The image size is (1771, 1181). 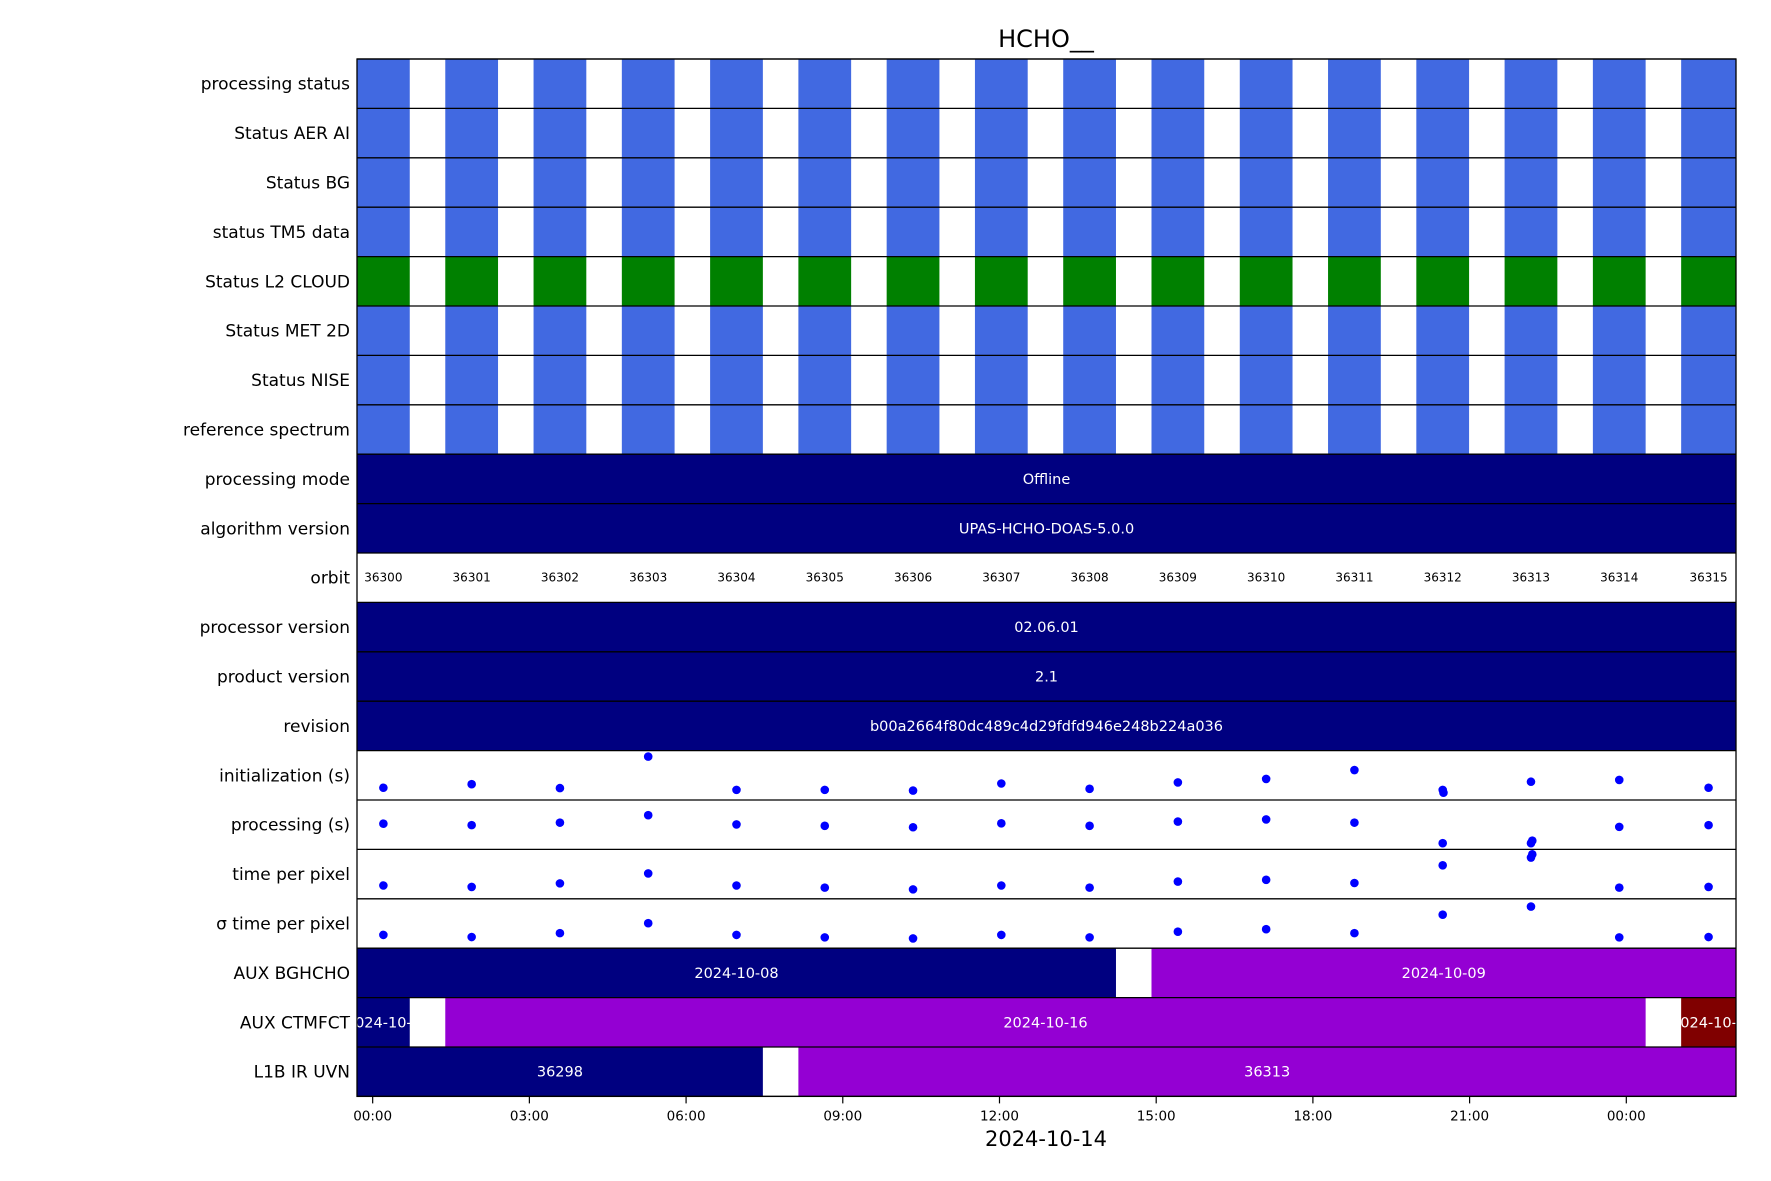 What do you see at coordinates (842, 1116) in the screenshot?
I see `x-tick-label: 09:00` at bounding box center [842, 1116].